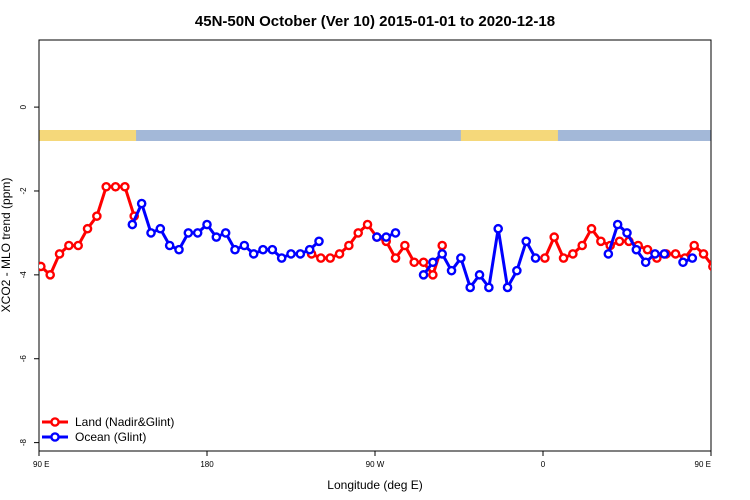 This screenshot has height=500, width=750. Describe the element at coordinates (23, 275) in the screenshot. I see `y-tick-label: -4` at that location.